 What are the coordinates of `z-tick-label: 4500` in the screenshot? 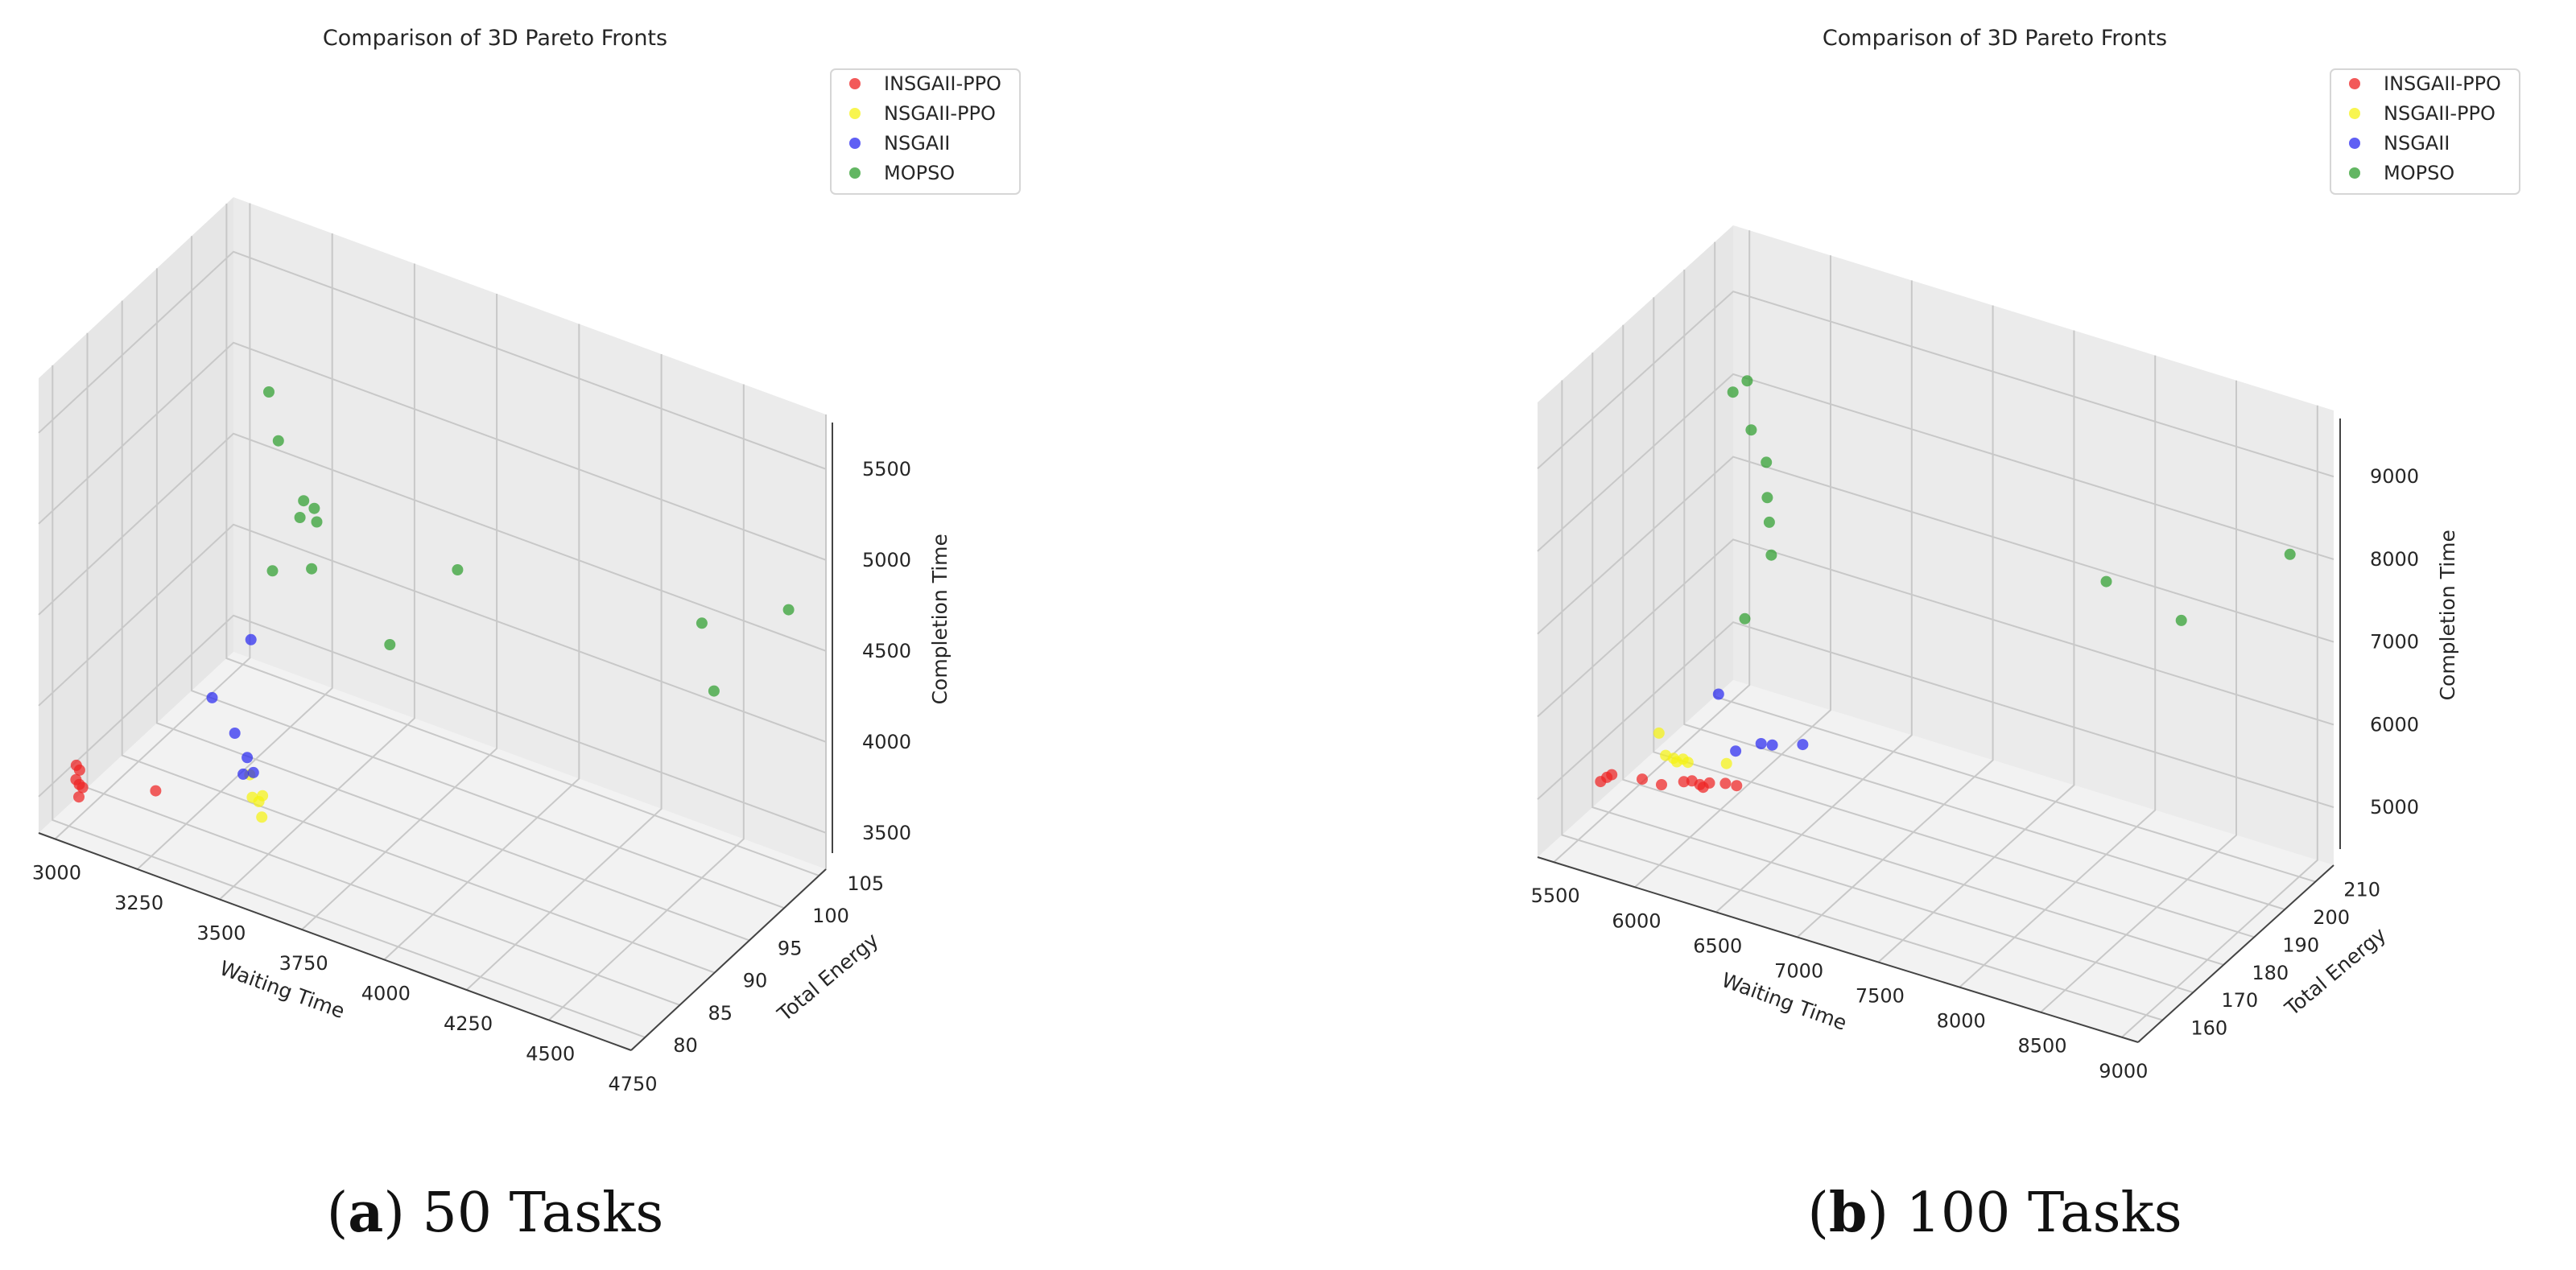 It's located at (886, 651).